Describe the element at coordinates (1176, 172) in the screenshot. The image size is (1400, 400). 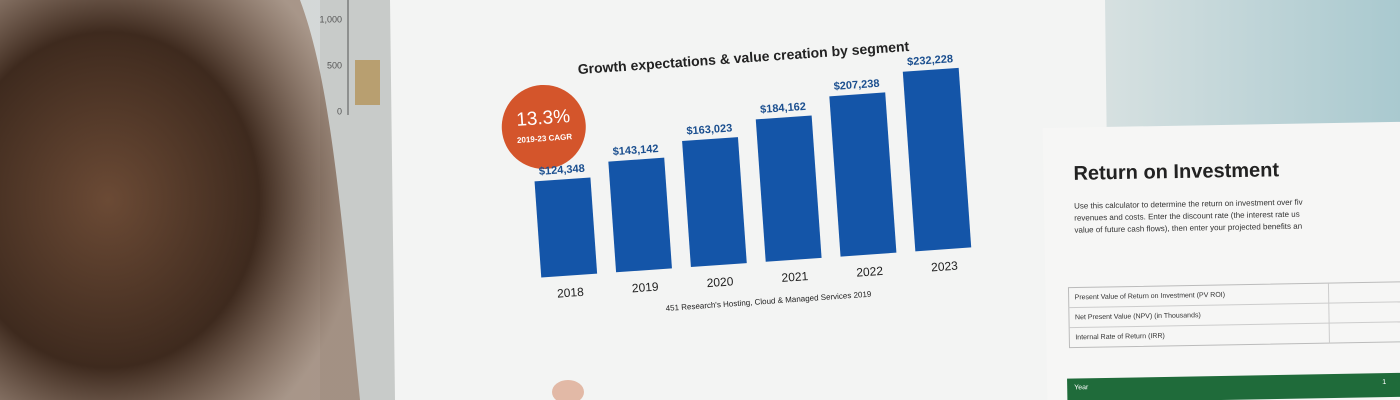
I see `roi-title: Return on Investment` at that location.